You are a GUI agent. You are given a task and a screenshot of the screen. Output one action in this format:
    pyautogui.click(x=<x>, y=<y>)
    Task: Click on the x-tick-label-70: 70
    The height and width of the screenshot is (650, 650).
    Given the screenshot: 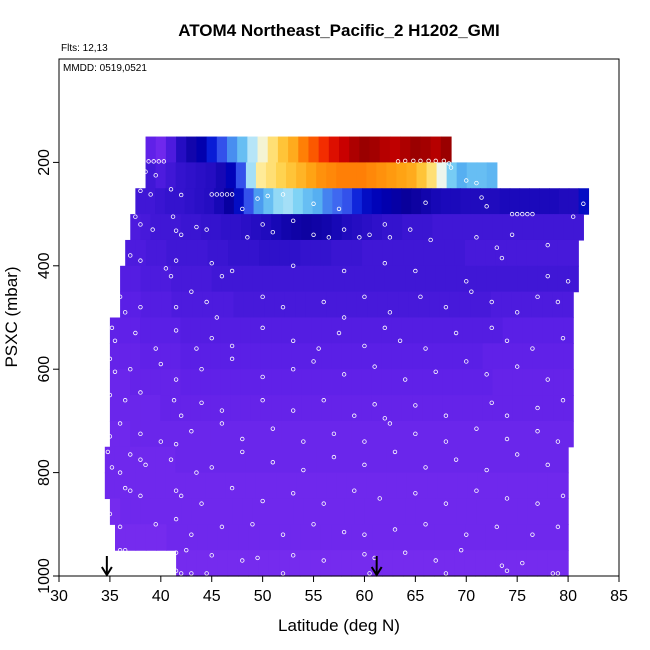 What is the action you would take?
    pyautogui.click(x=466, y=596)
    